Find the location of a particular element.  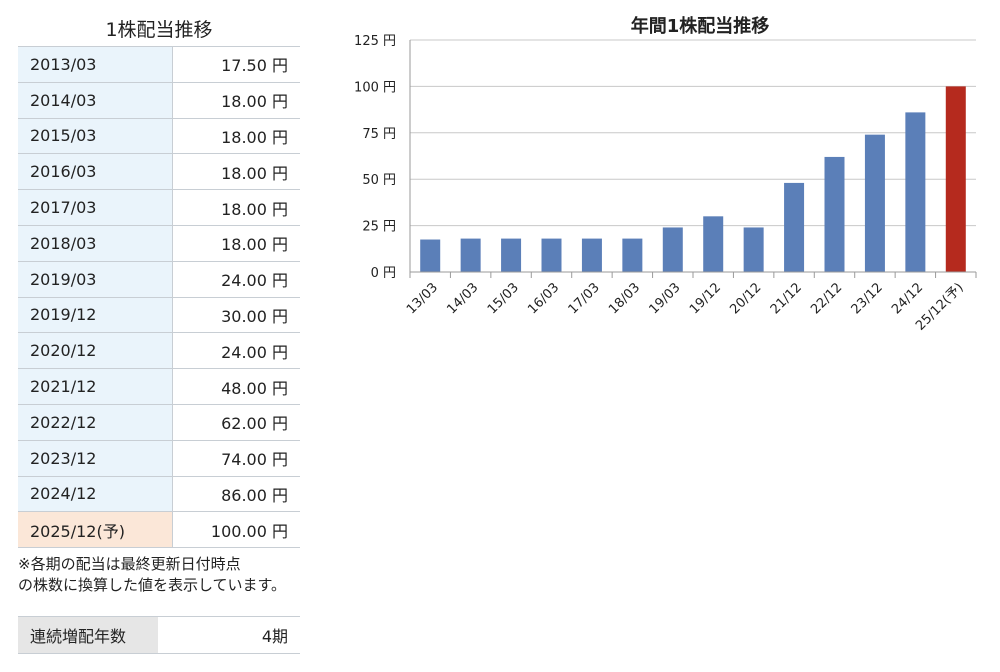

table-row: 2014/03 18.00 円 is located at coordinates (159, 100).